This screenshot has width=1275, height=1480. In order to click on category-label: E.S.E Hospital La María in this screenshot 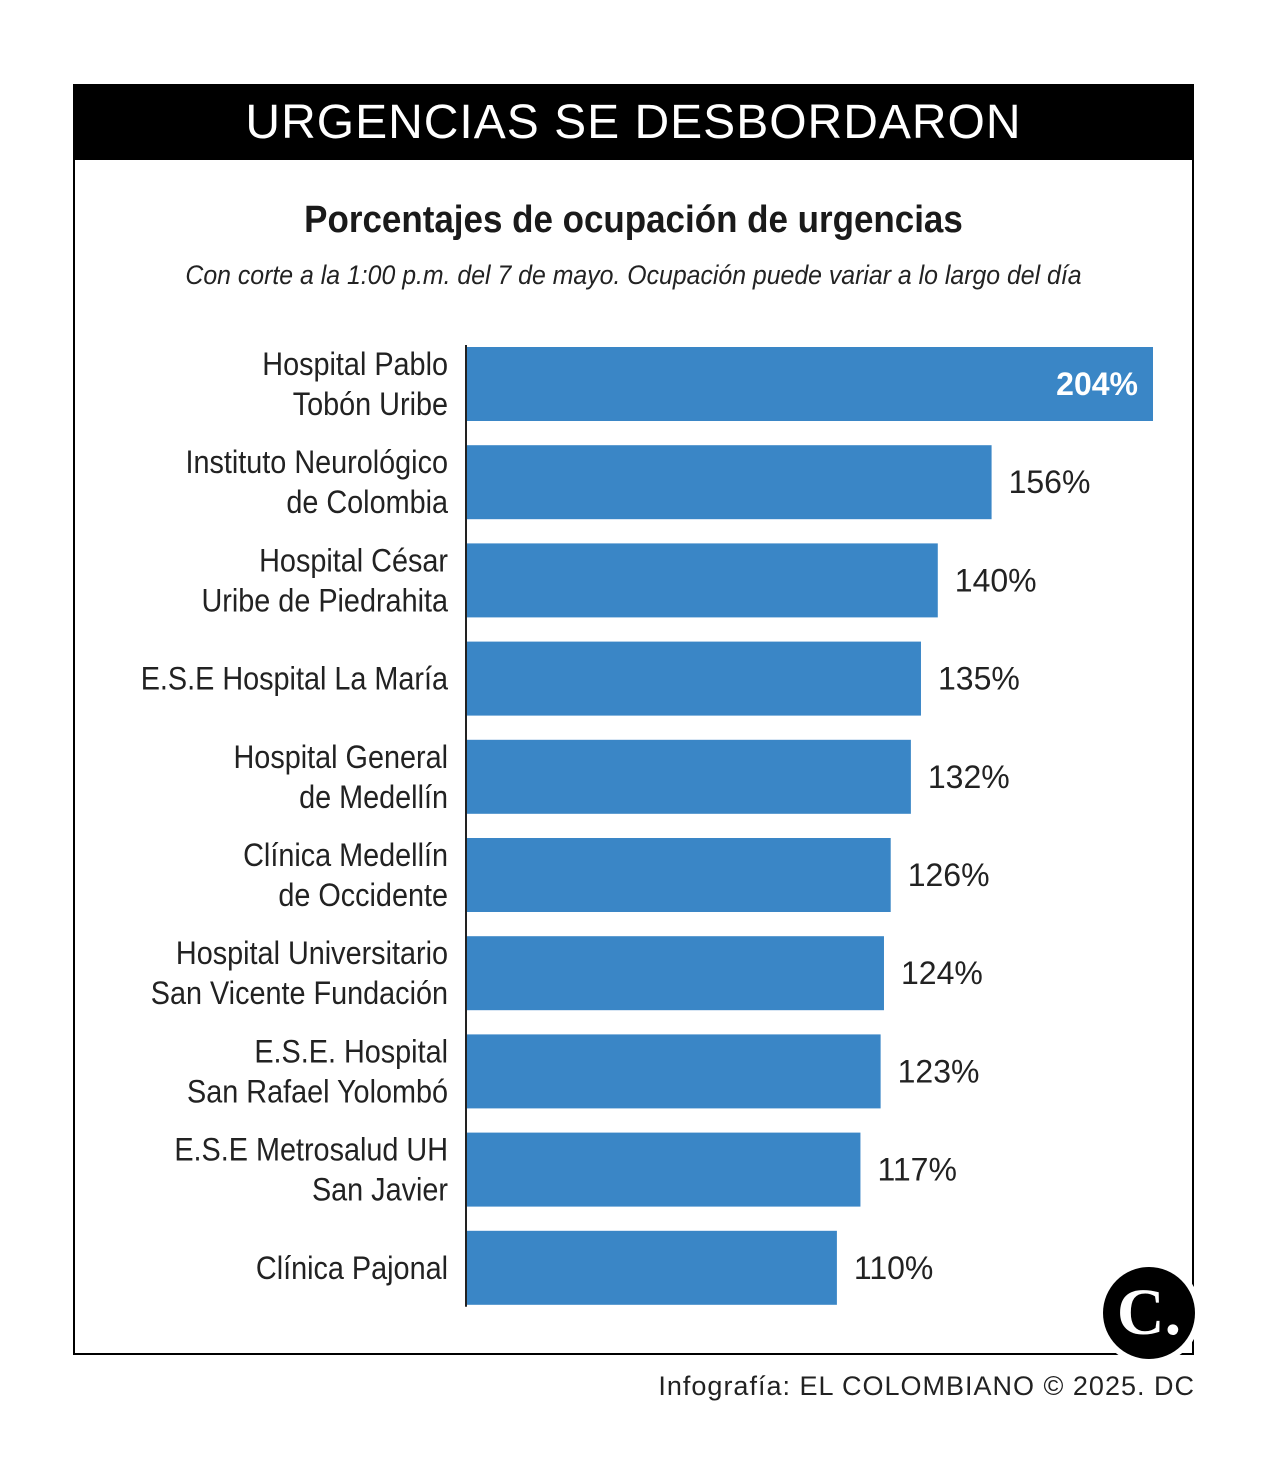, I will do `click(294, 679)`.